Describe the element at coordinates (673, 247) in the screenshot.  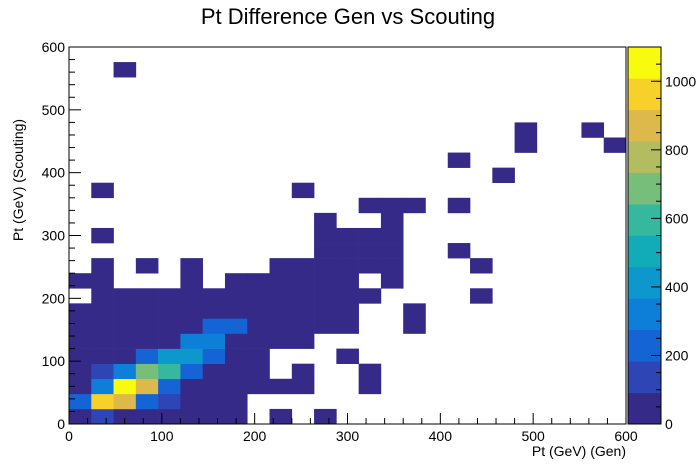
I see `color-scale-axis: 0 200 400 600 800 1000` at that location.